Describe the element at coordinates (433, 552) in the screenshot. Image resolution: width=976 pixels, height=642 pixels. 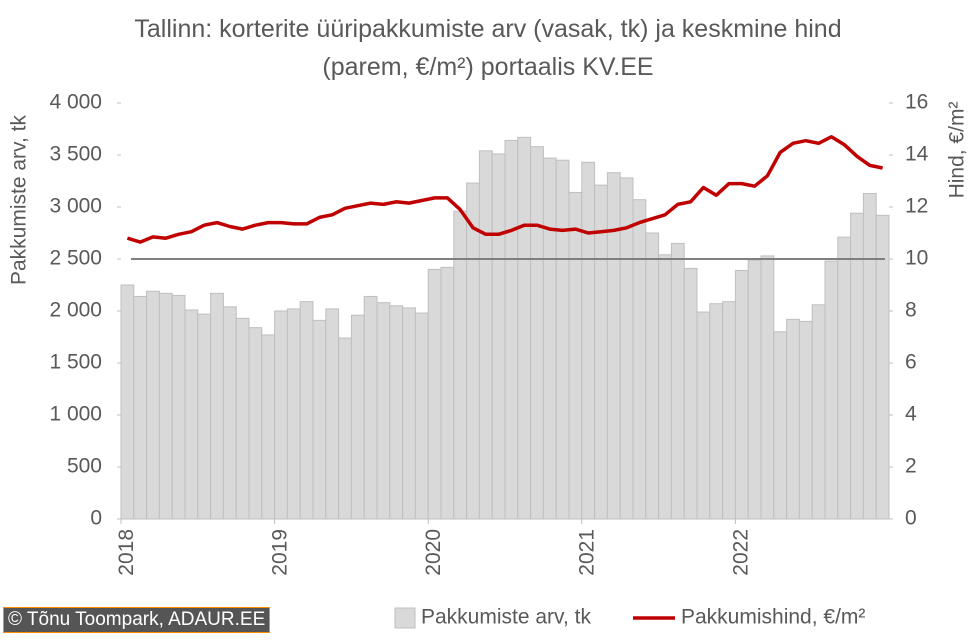
I see `x-tick-label: 2020` at that location.